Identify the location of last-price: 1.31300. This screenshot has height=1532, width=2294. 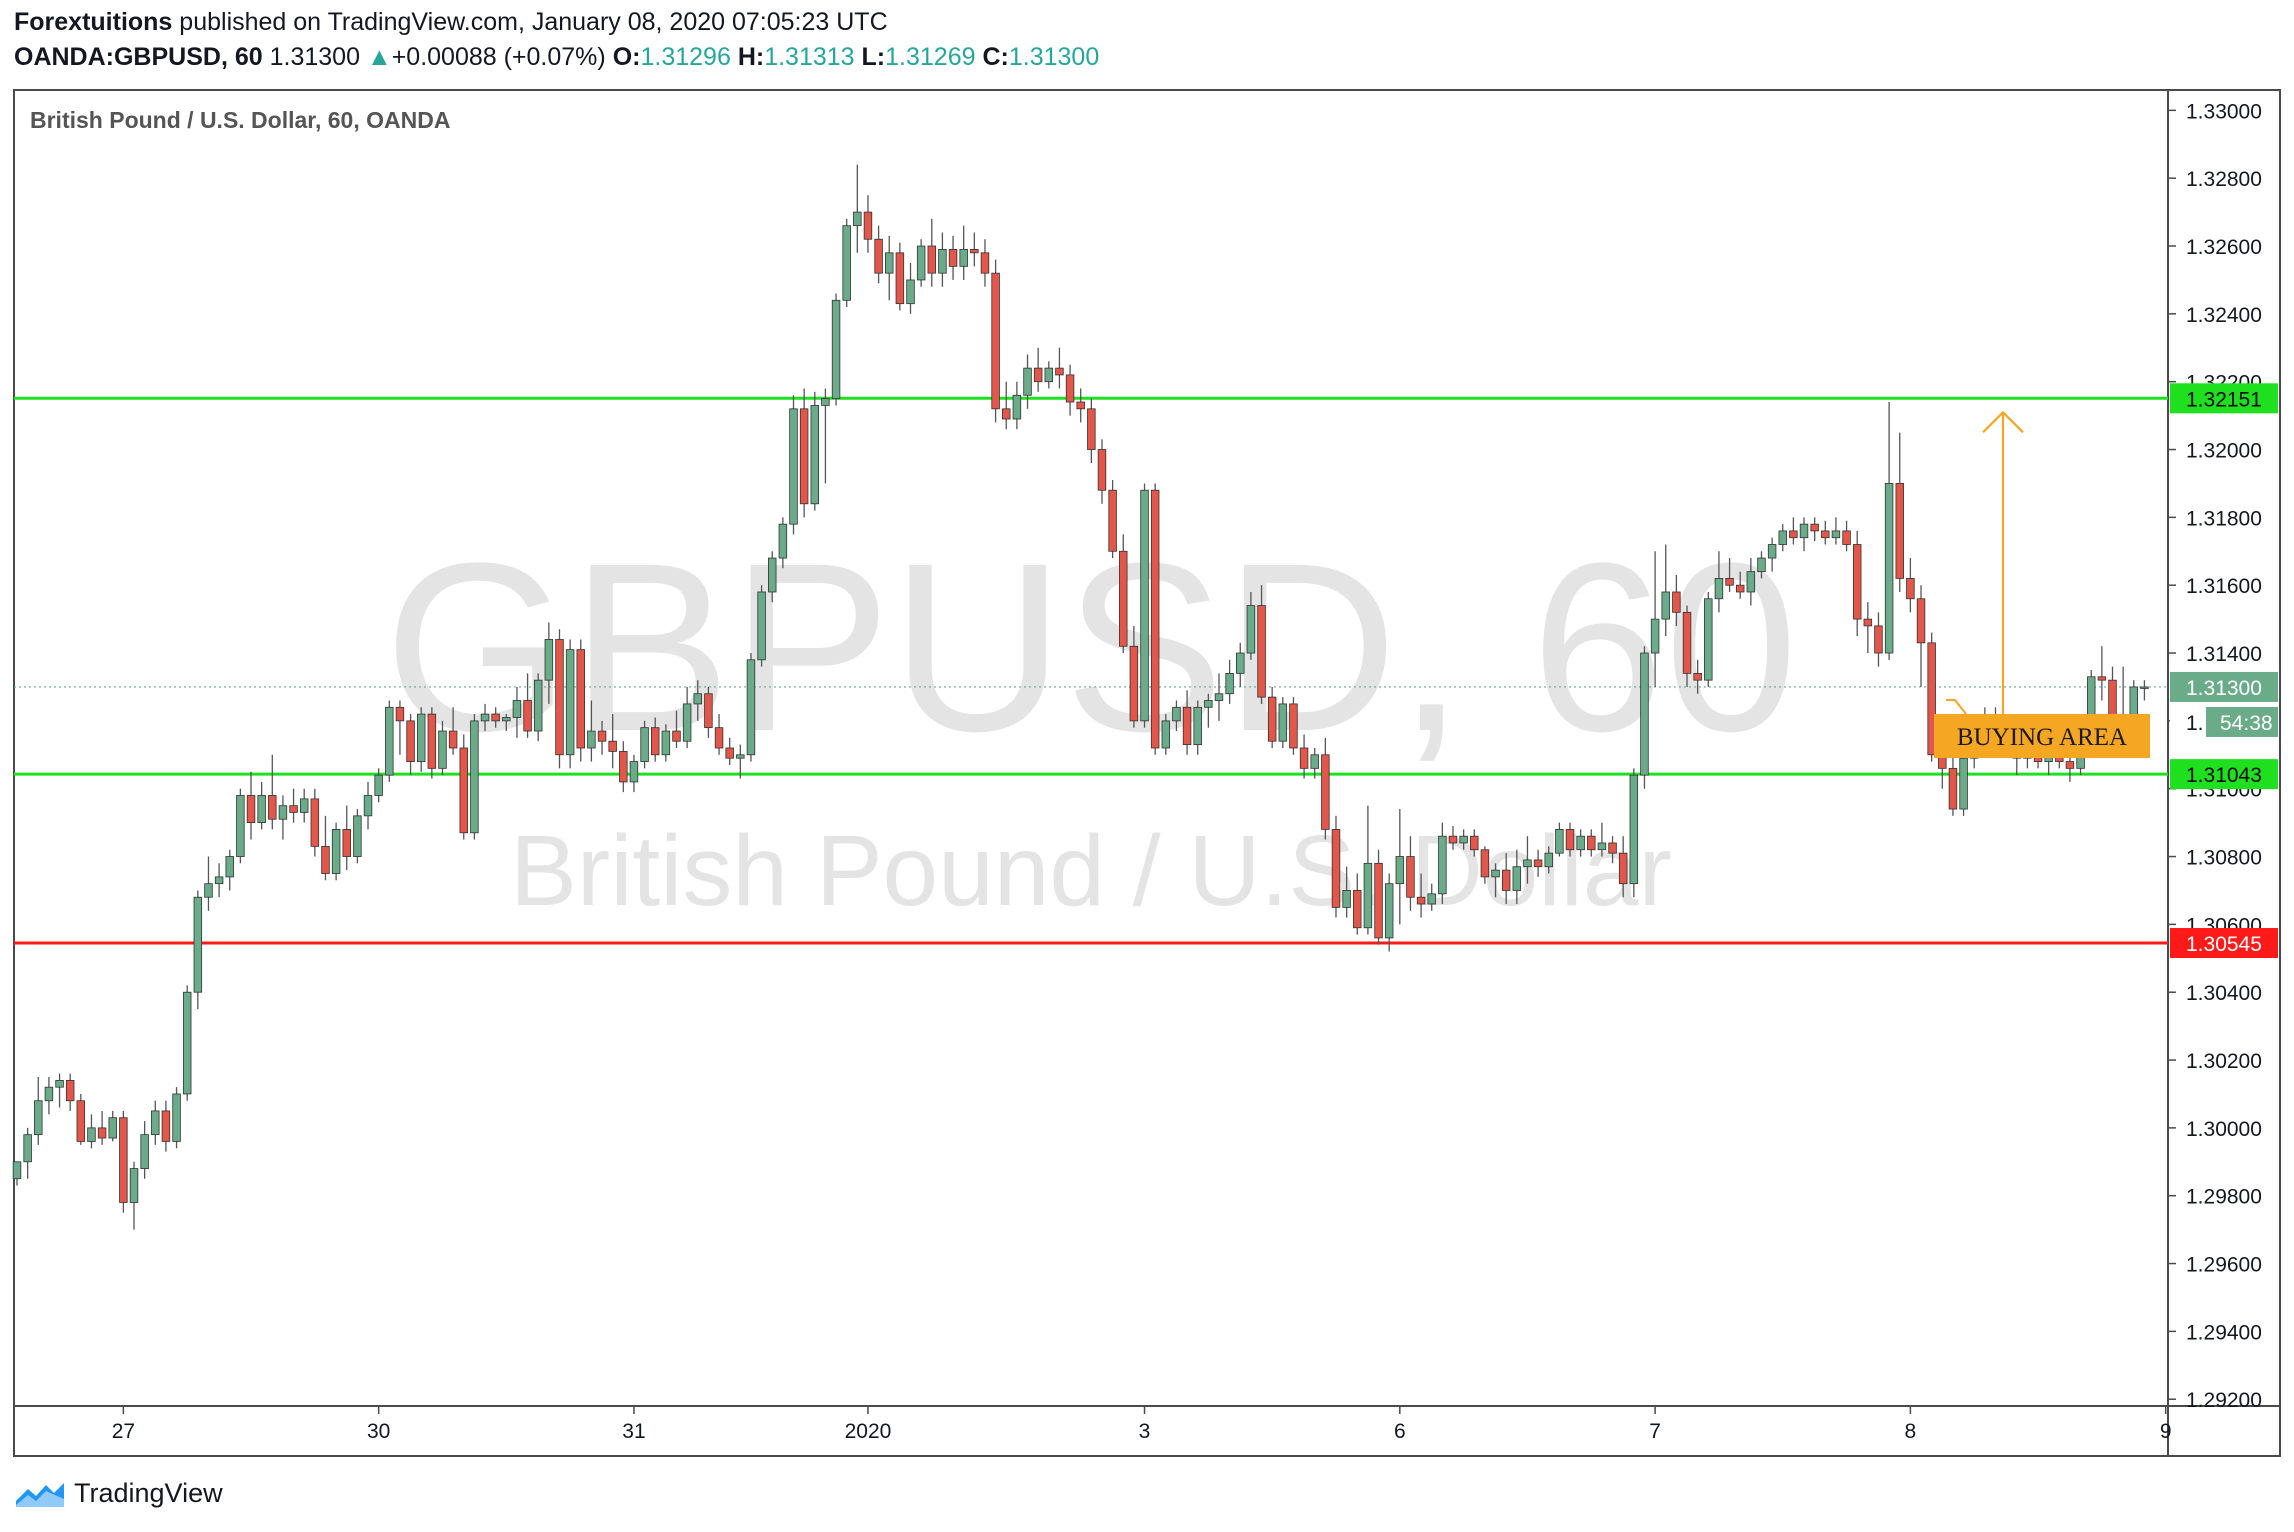
(314, 57).